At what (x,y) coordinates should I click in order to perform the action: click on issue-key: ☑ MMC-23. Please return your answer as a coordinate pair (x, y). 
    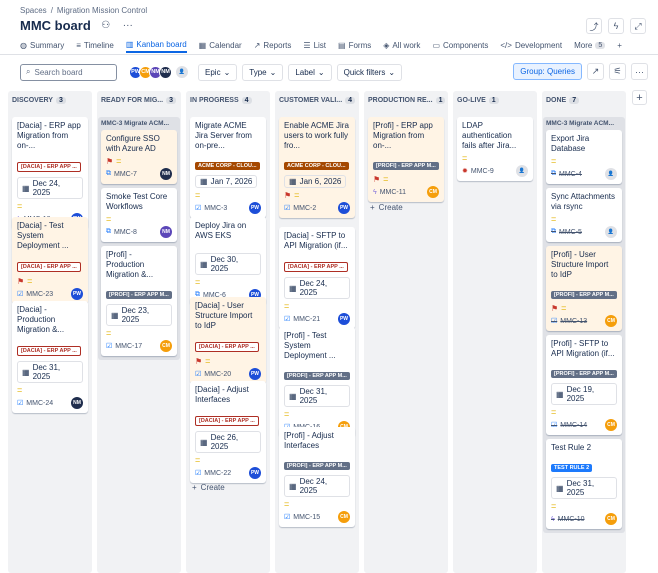
    Looking at the image, I should click on (35, 294).